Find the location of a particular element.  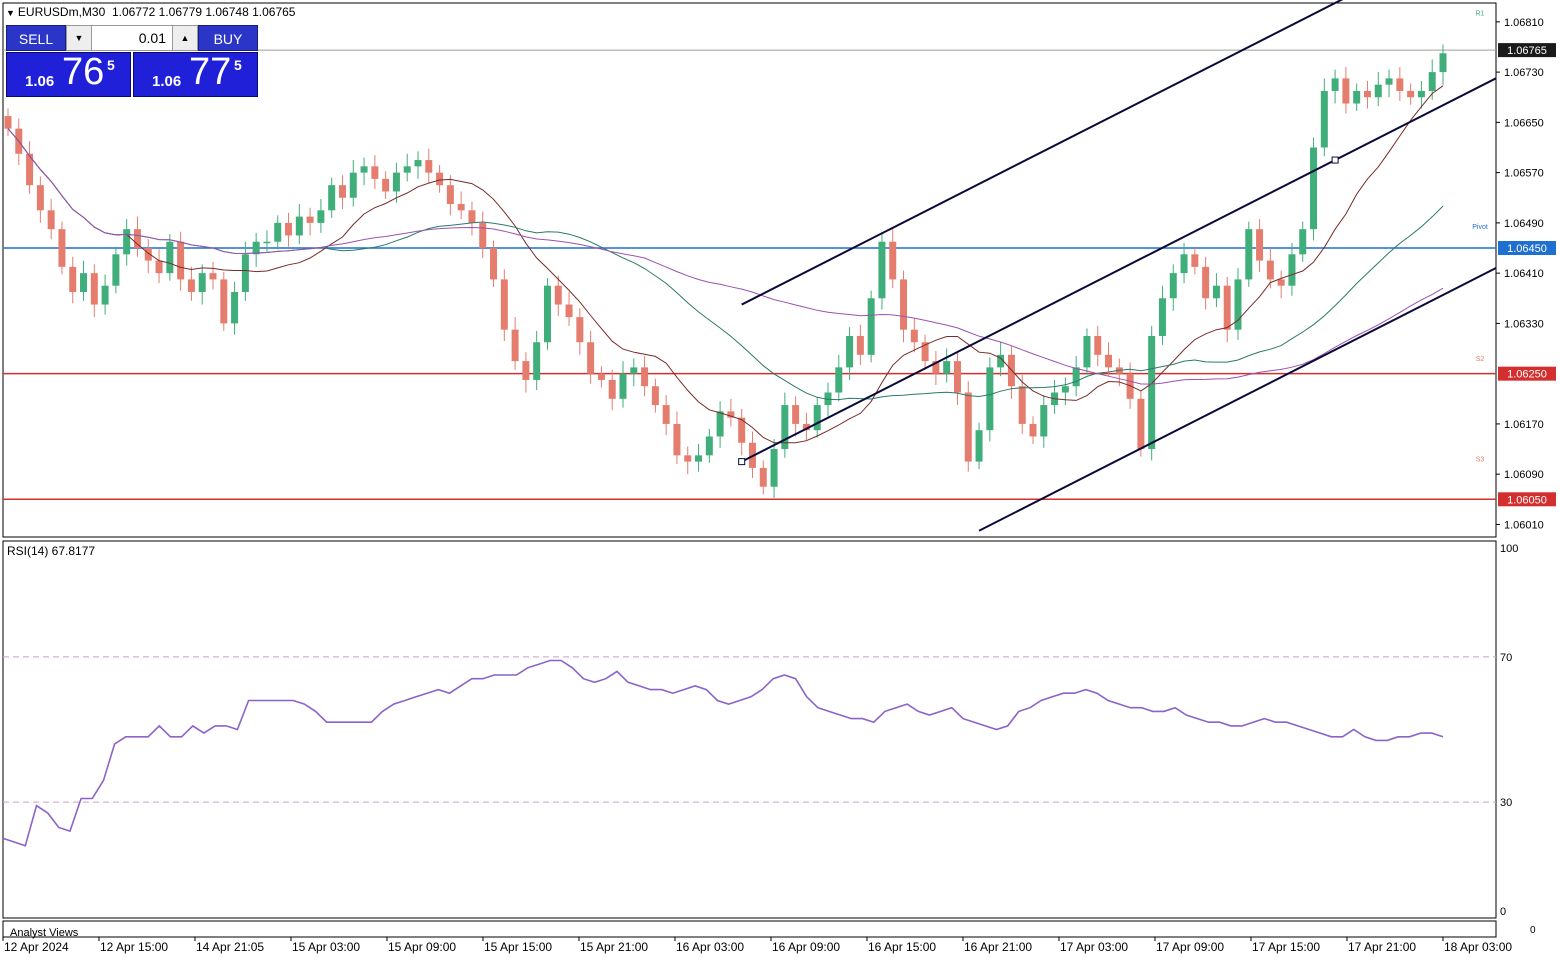

buy-button: BUY is located at coordinates (228, 38).